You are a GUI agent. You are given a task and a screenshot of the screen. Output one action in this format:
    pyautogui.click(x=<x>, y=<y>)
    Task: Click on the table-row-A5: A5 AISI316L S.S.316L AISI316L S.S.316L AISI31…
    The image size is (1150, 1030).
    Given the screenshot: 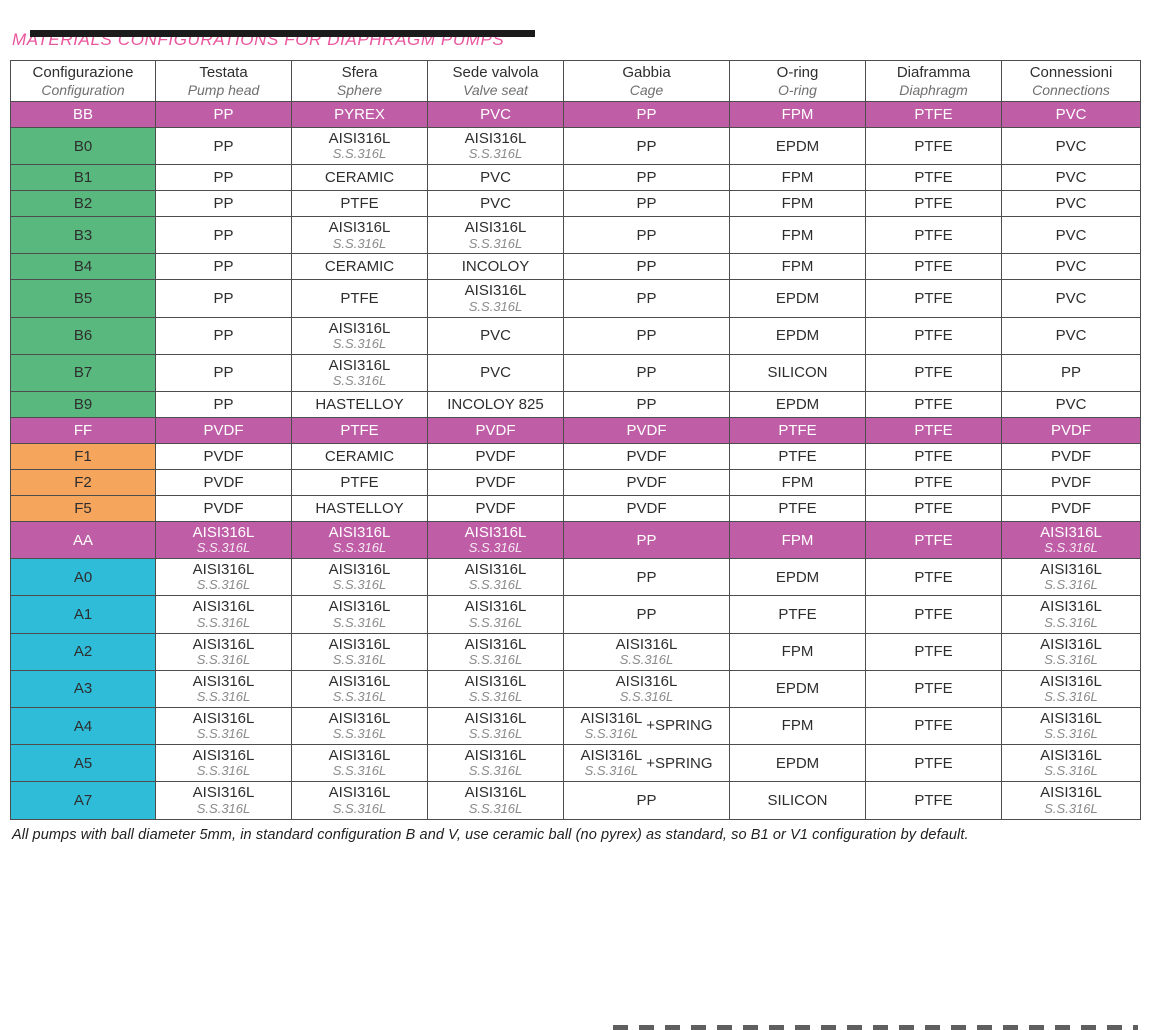 What is the action you would take?
    pyautogui.click(x=575, y=763)
    